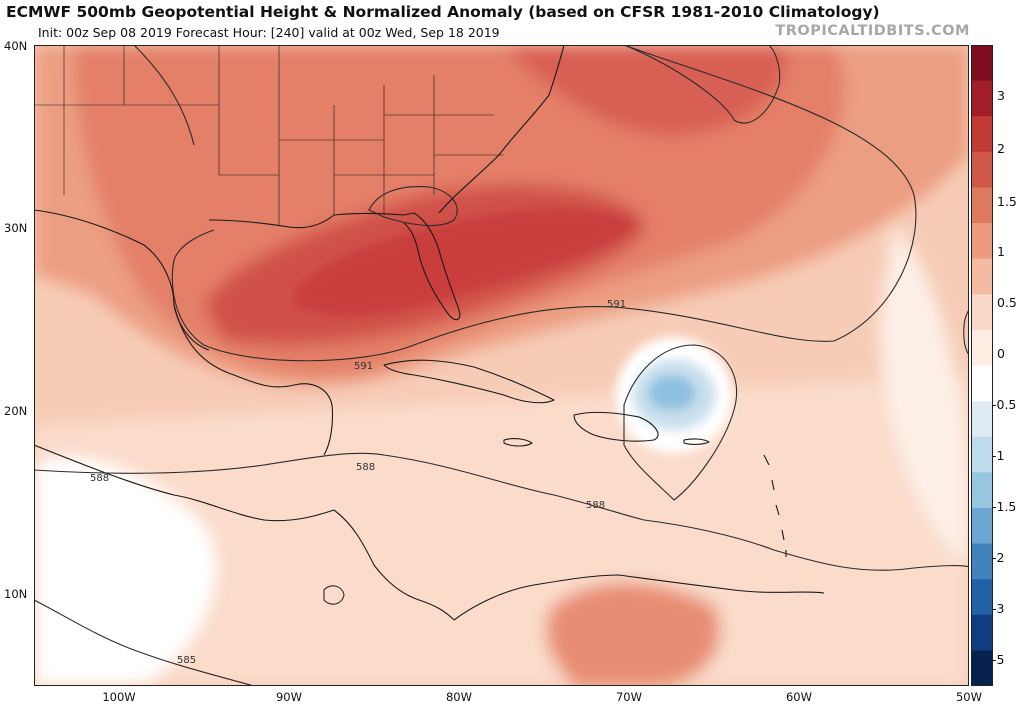 This screenshot has width=1024, height=706. What do you see at coordinates (616, 304) in the screenshot?
I see `contour-label-591-east: 591` at bounding box center [616, 304].